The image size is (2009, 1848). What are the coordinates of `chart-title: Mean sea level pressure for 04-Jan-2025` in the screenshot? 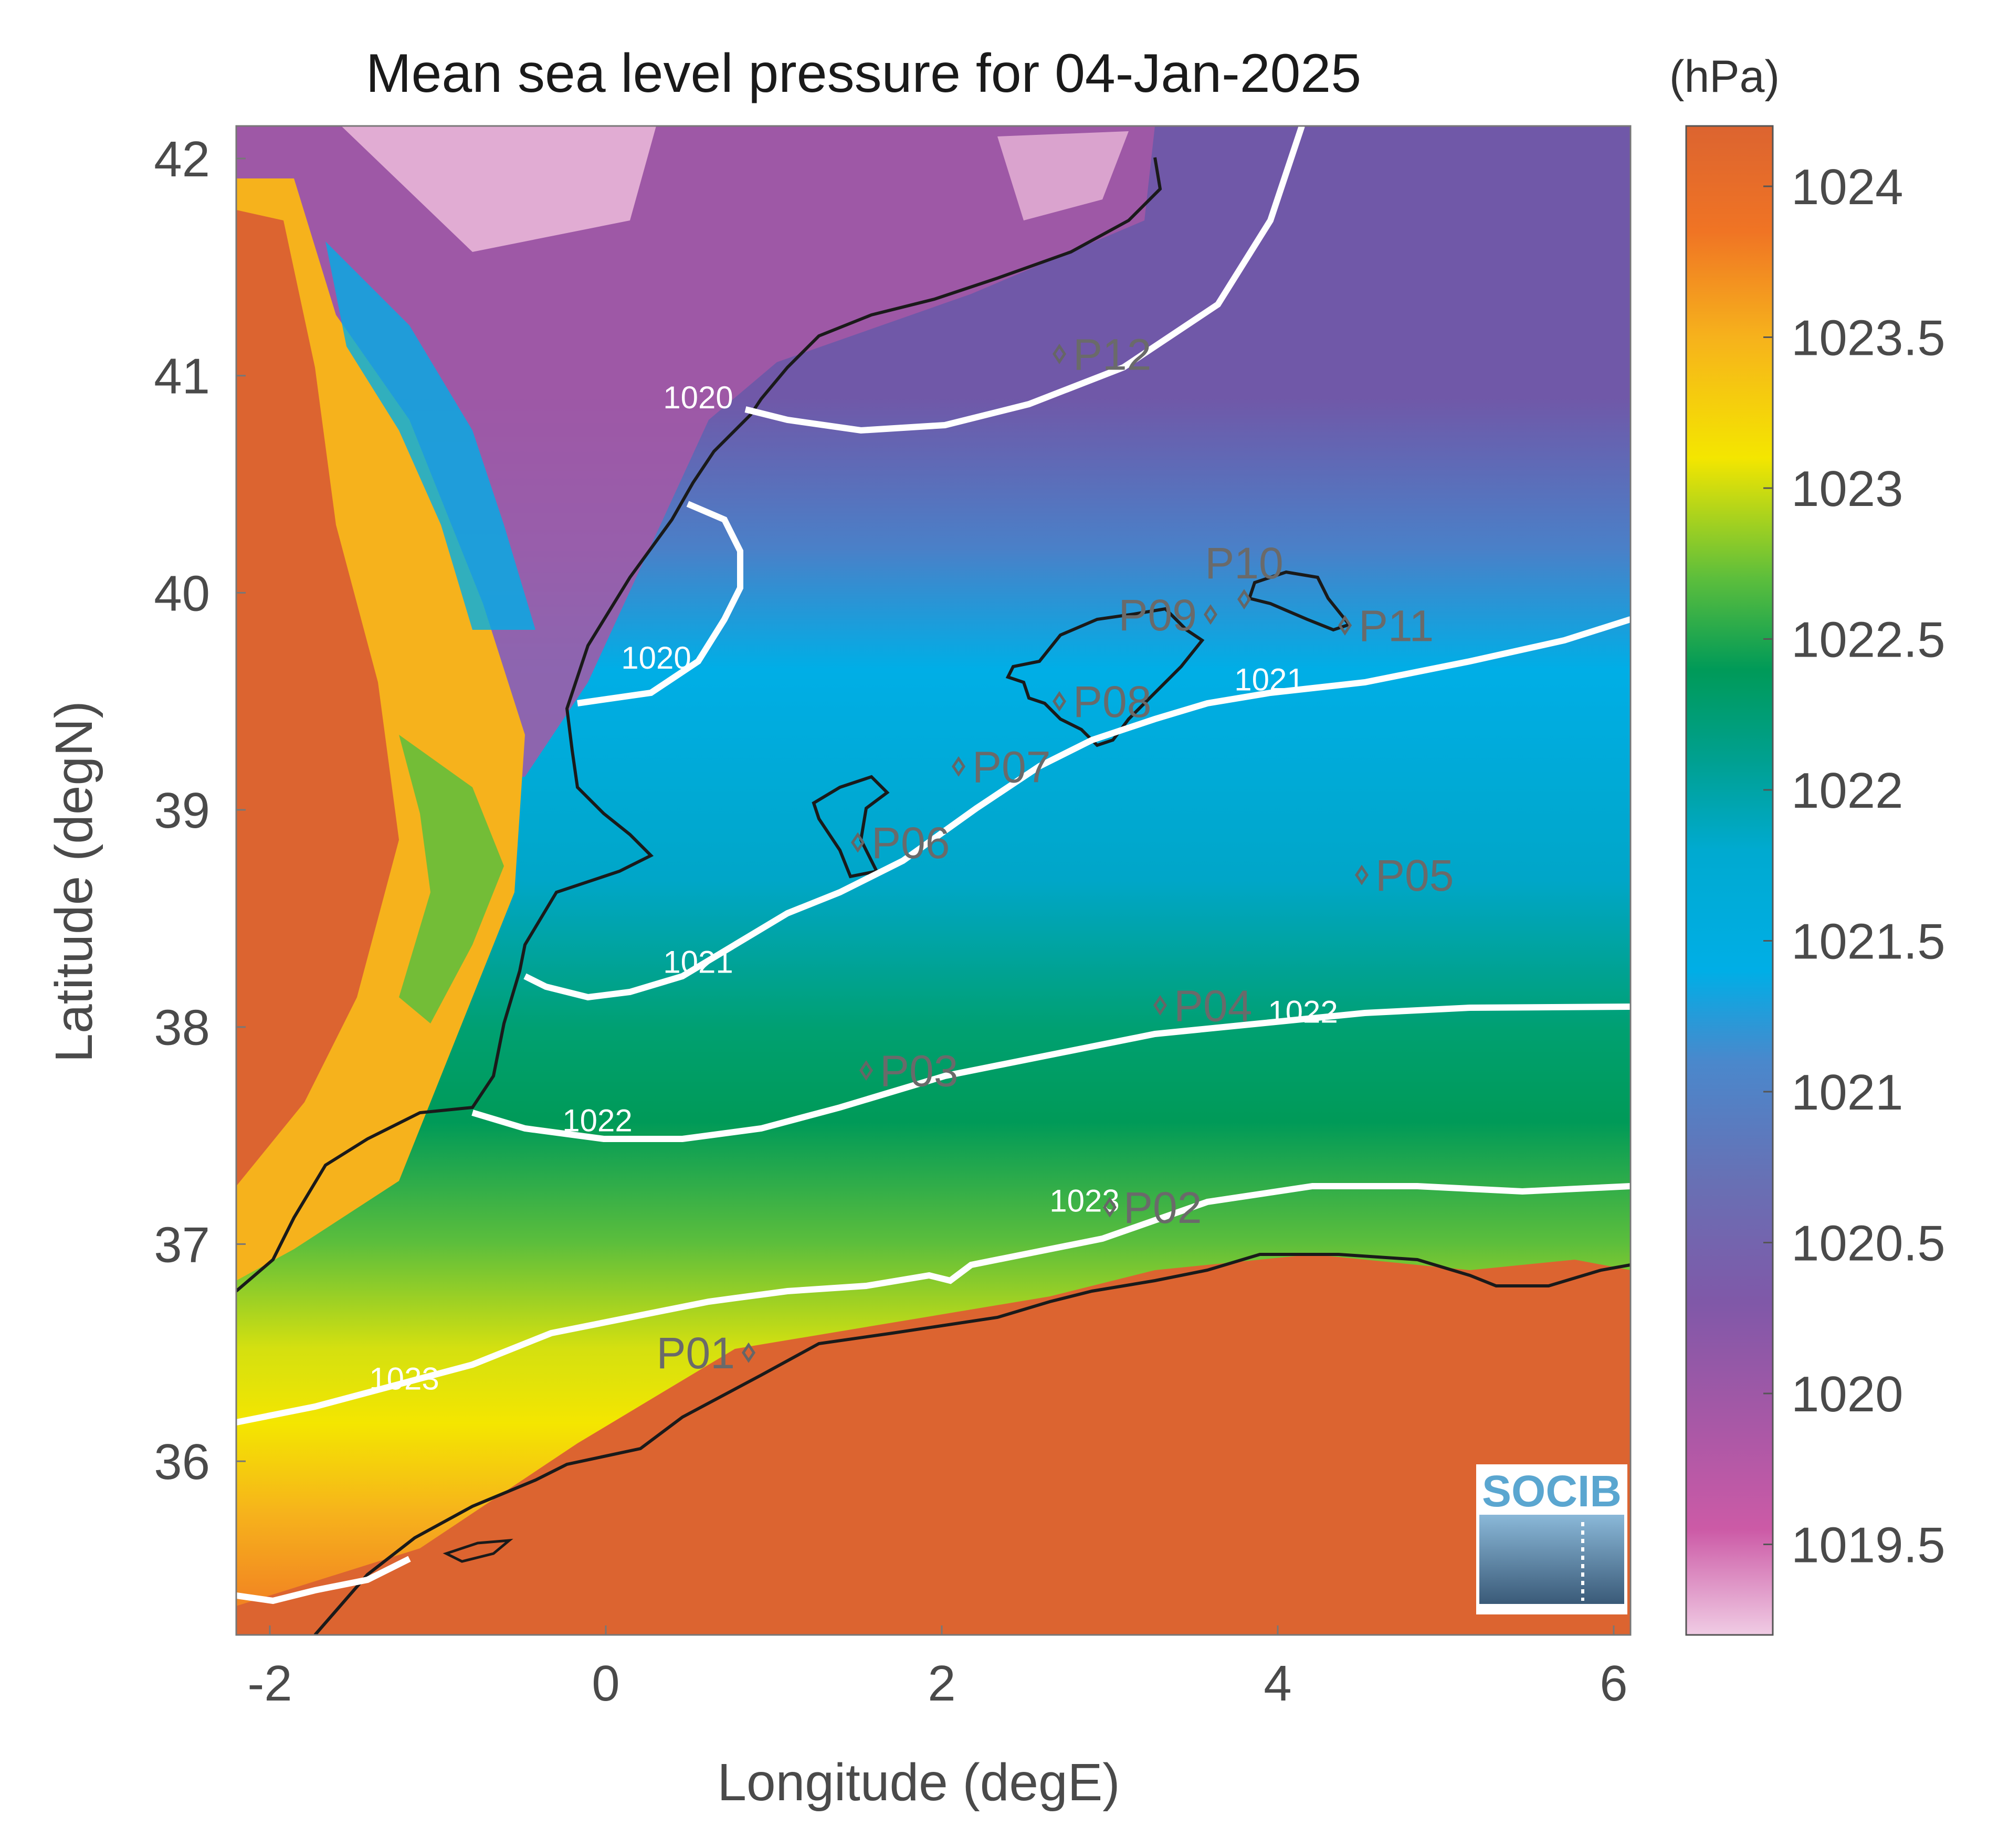 It's located at (864, 73).